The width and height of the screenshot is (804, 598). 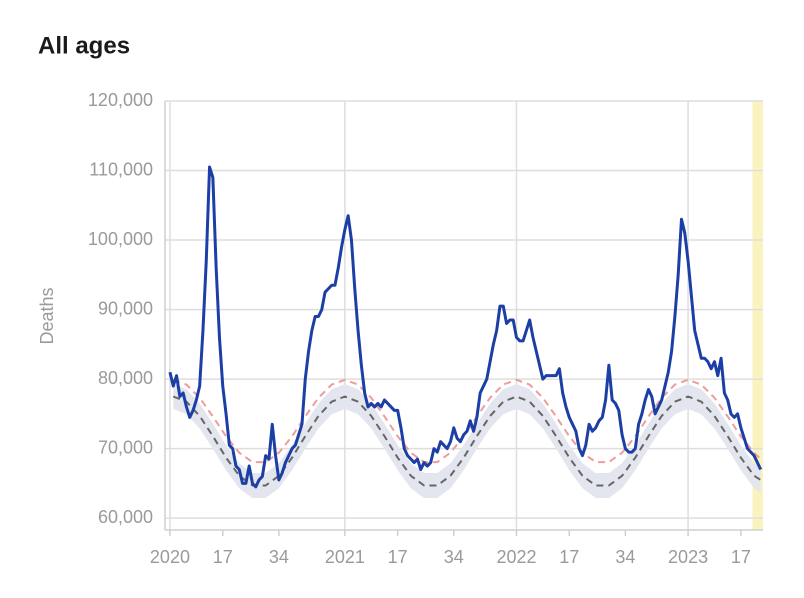 I want to click on chart-title: All ages, so click(x=84, y=45).